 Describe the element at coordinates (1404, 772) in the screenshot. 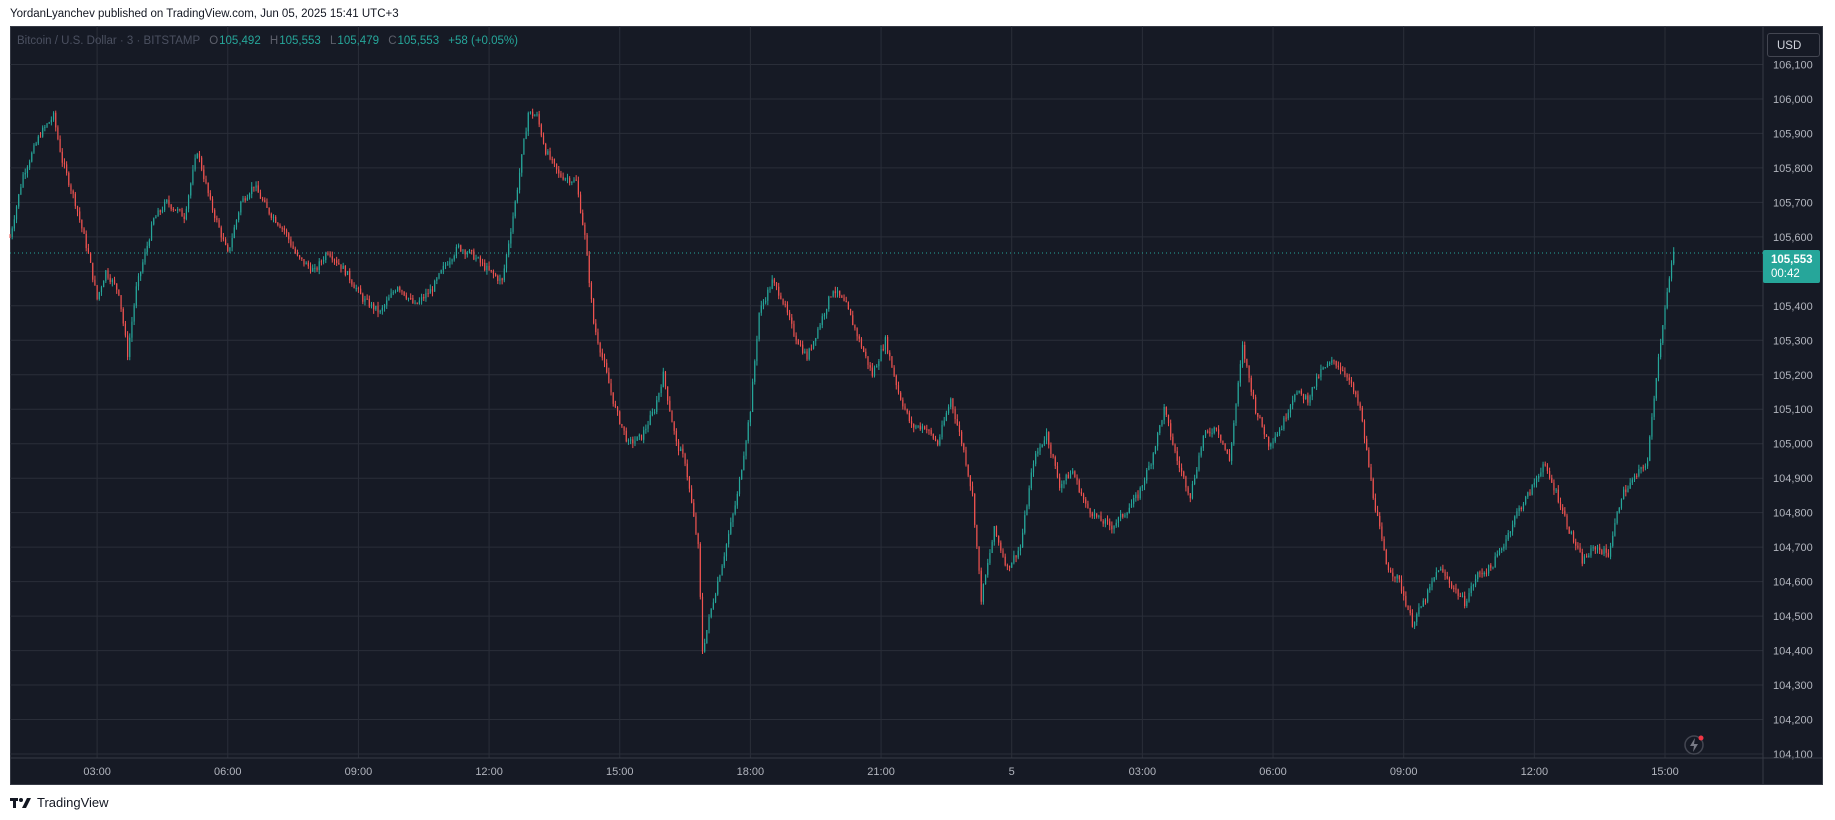

I see `time-axis-label: 09:00` at that location.